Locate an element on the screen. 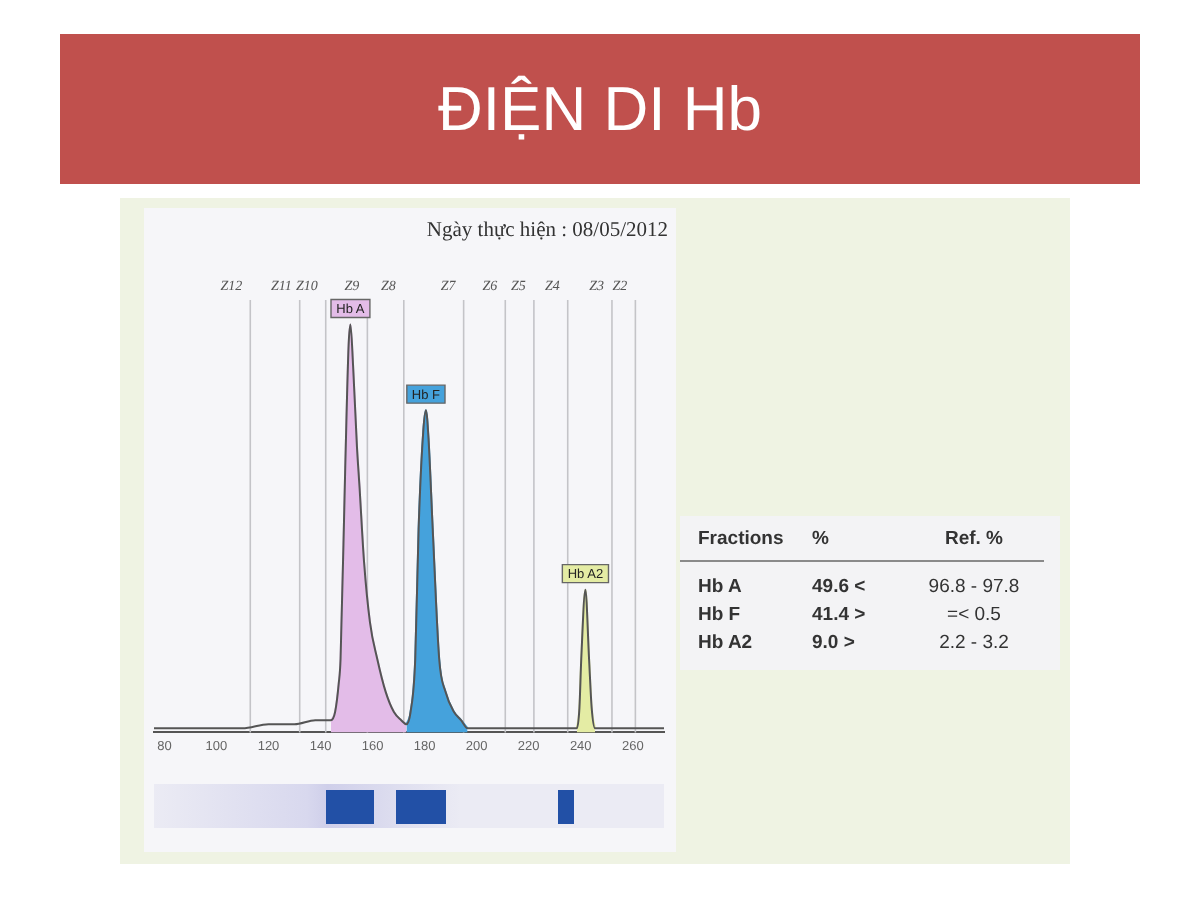  text: Fractions is located at coordinates (740, 545).